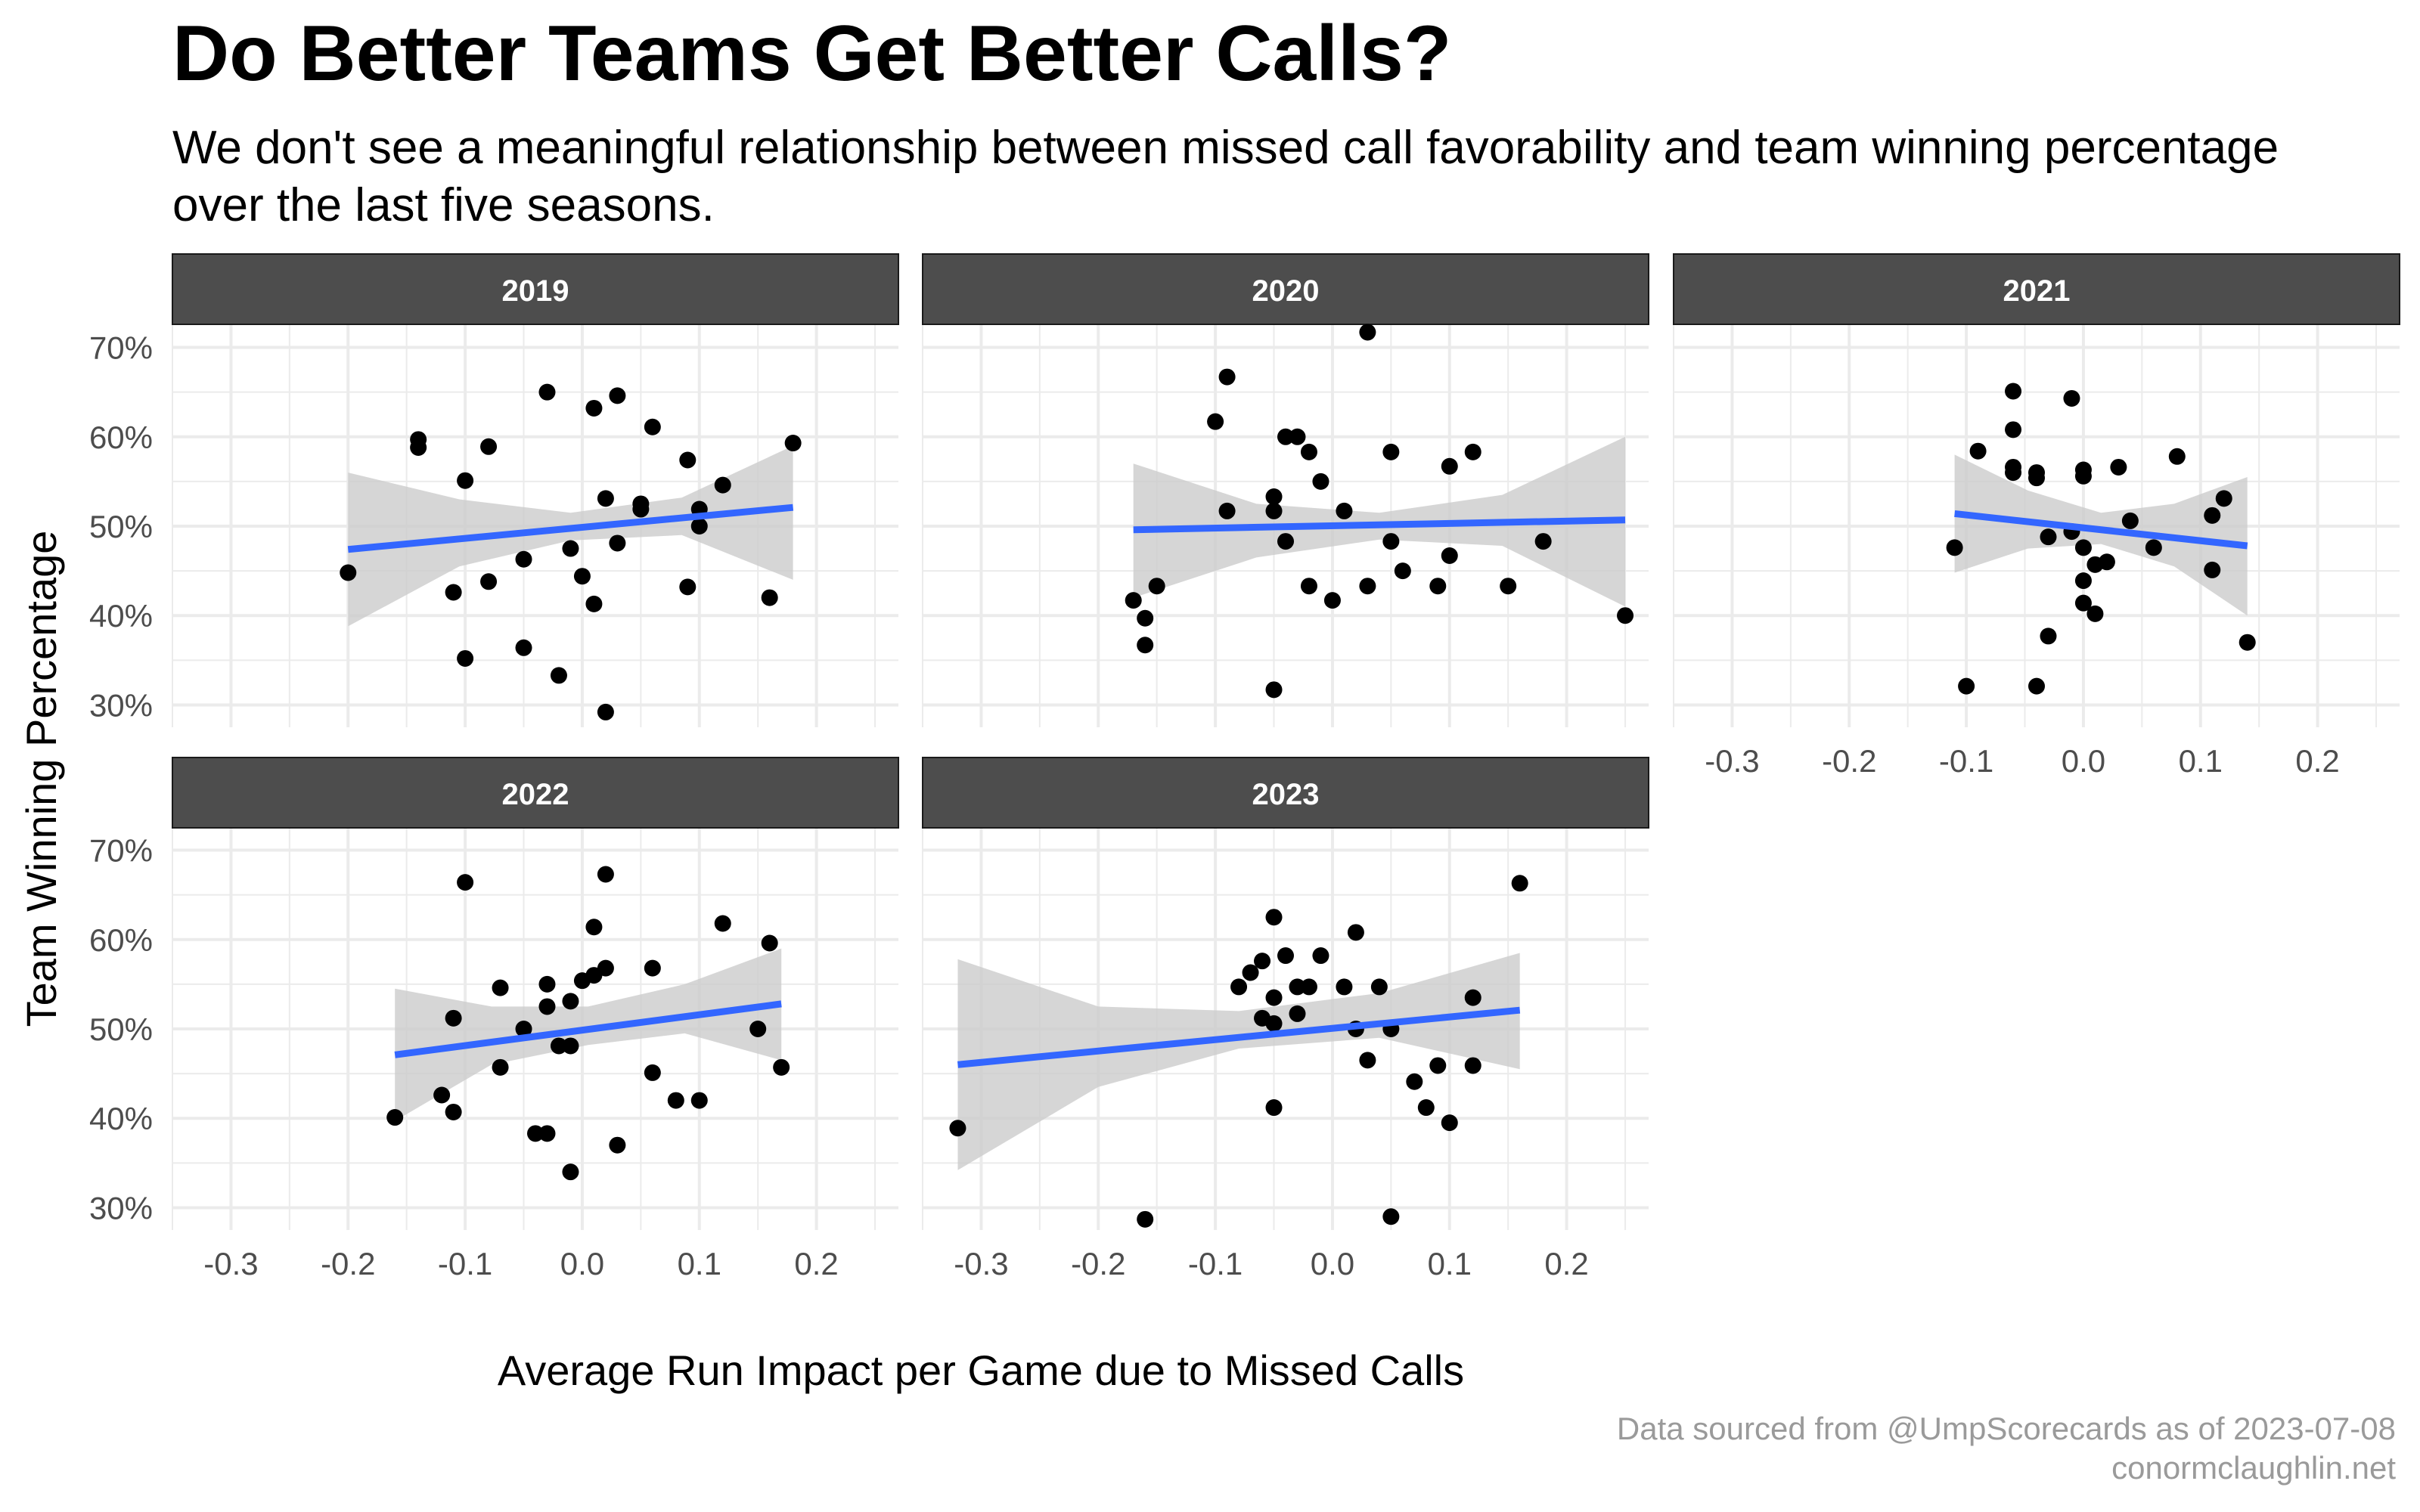 This screenshot has height=1512, width=2420. I want to click on facet-strip-label: 2022, so click(535, 794).